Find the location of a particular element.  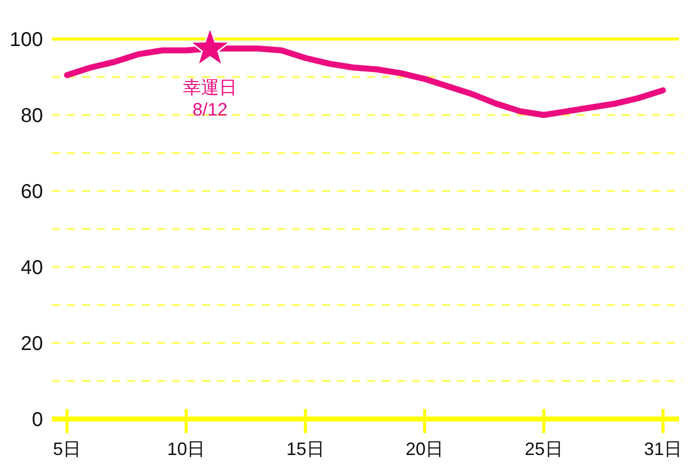

y-tick-label: 60 is located at coordinates (31, 192).